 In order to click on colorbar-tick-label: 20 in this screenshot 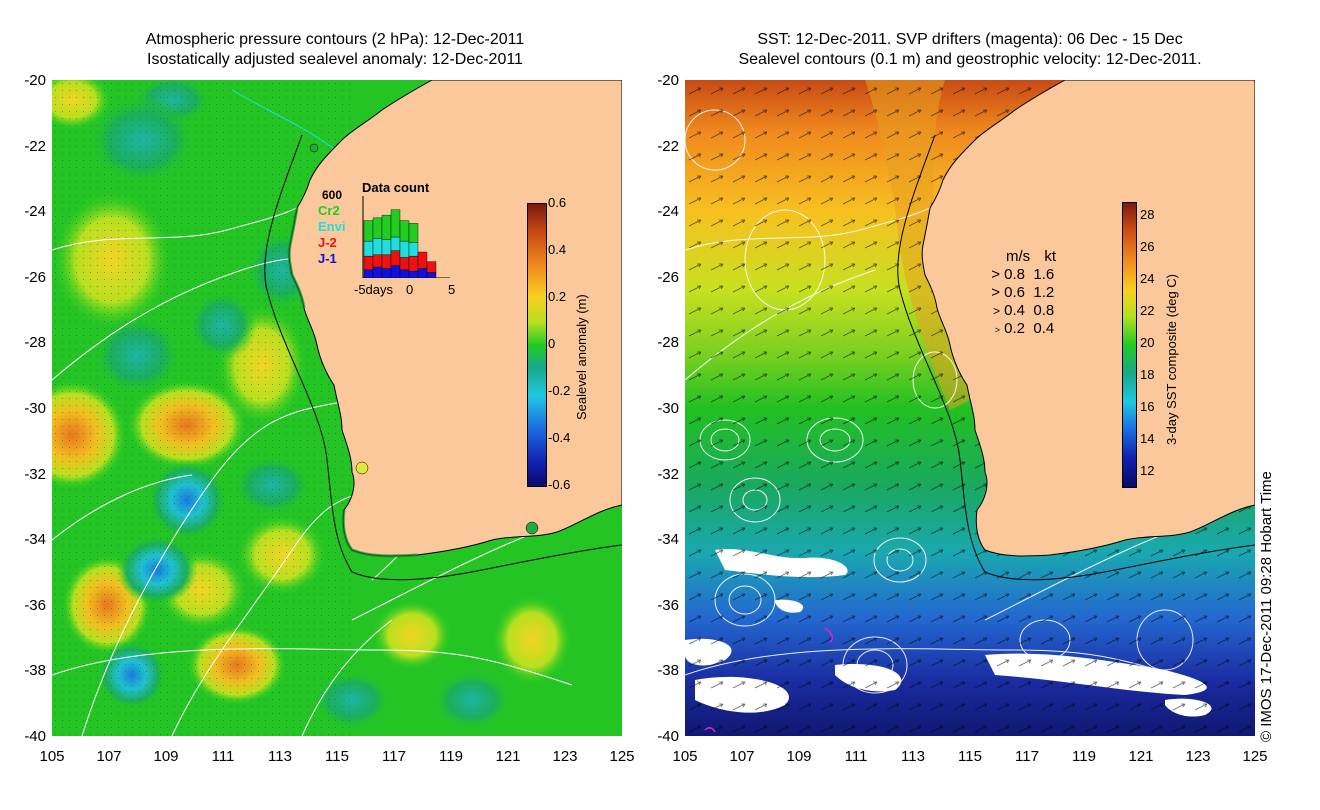, I will do `click(1147, 342)`.